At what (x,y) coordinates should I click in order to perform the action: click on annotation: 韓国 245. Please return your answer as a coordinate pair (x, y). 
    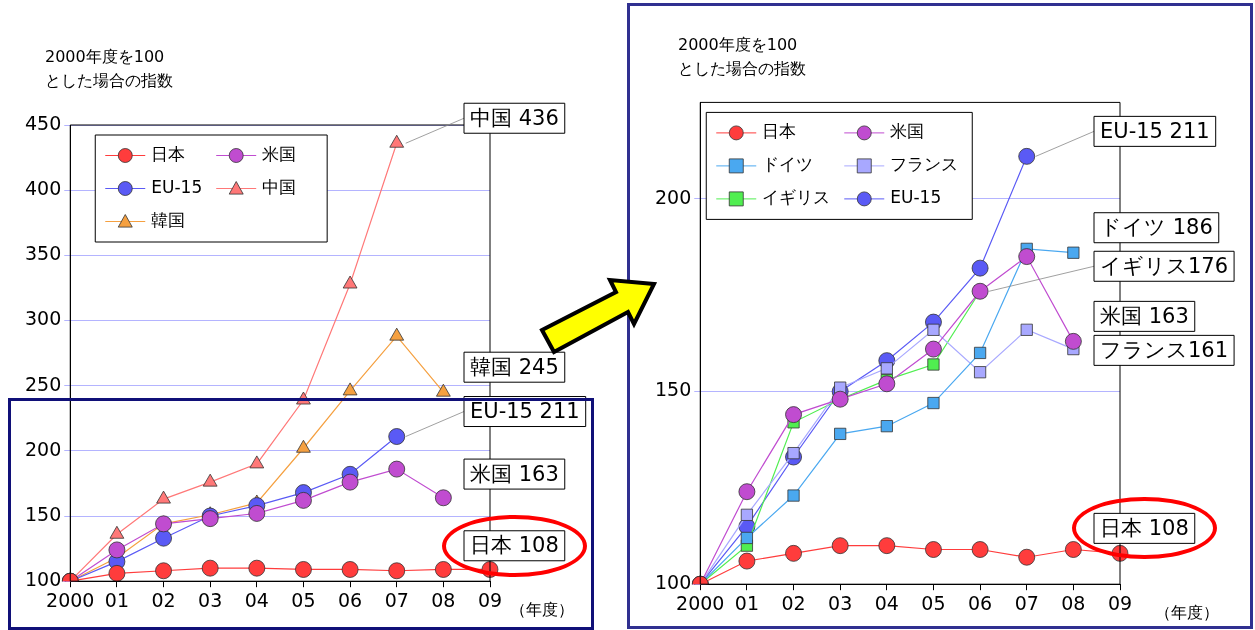
    Looking at the image, I should click on (514, 366).